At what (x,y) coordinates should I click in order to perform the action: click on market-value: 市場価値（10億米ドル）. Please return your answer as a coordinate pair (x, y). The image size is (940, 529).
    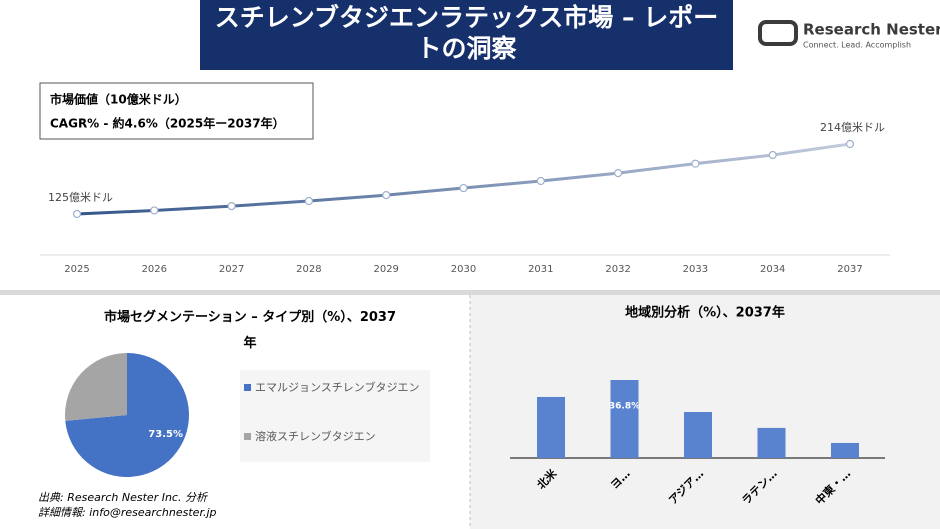
    Looking at the image, I should click on (118, 99).